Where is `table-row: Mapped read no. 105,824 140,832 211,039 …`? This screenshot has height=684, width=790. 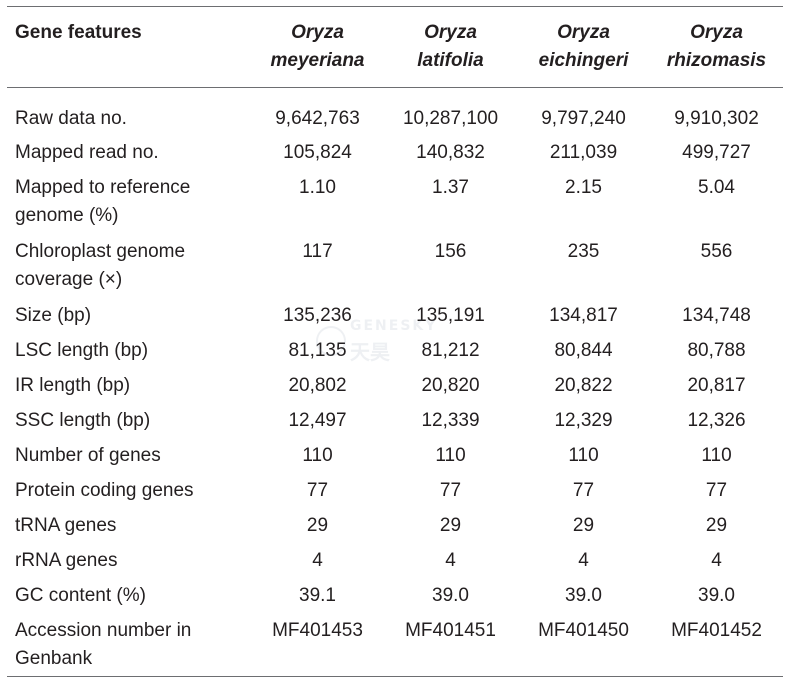
table-row: Mapped read no. 105,824 140,832 211,039 … is located at coordinates (395, 156).